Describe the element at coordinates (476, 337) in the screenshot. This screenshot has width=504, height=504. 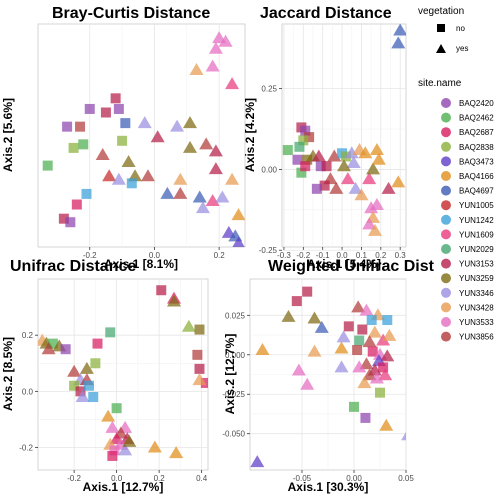
I see `site-legend-label: YUN3856` at that location.